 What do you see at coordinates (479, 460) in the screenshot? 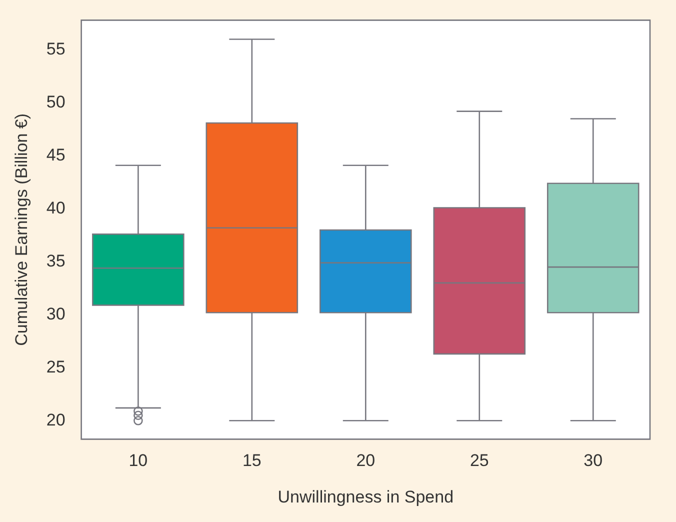
I see `x-tick-label: 25` at bounding box center [479, 460].